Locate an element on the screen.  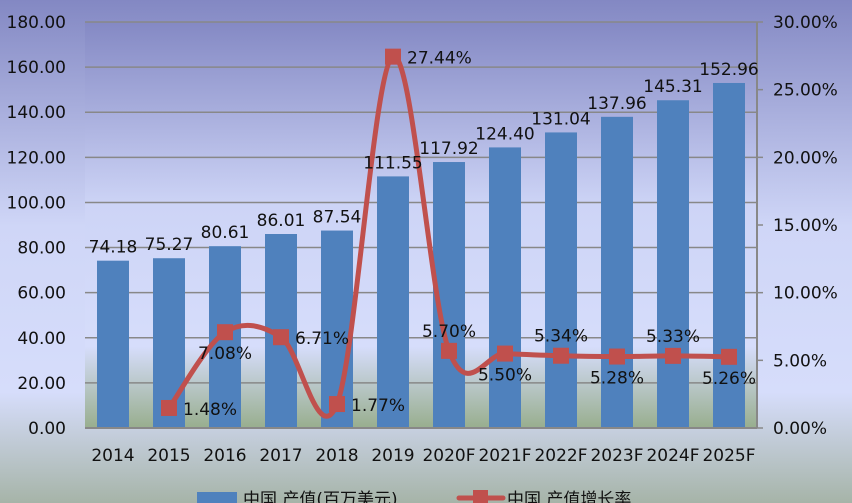
y-right-tick-label: 20.00% is located at coordinates (805, 158).